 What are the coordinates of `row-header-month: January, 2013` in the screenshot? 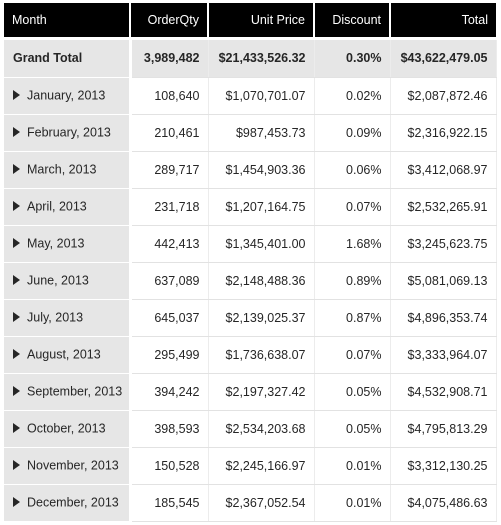 It's located at (68, 96).